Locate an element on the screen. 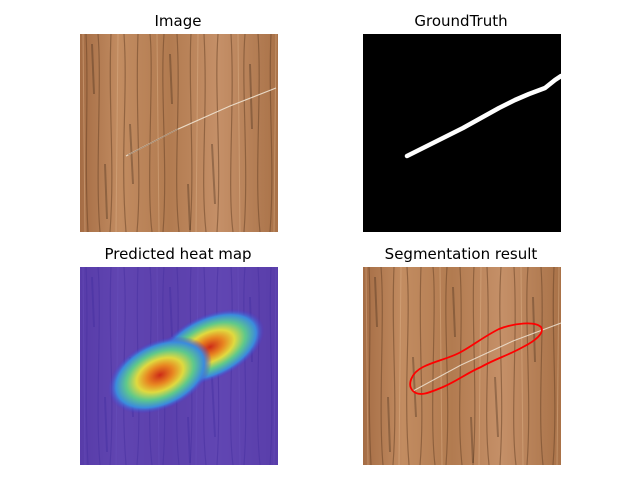 This screenshot has height=480, width=640. wood-image-panel is located at coordinates (179, 133).